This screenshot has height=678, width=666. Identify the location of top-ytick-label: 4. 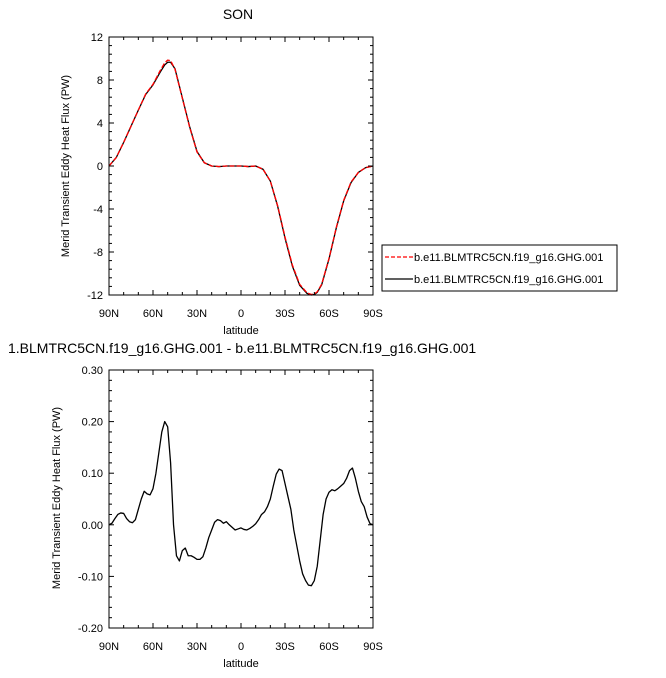
(100, 124).